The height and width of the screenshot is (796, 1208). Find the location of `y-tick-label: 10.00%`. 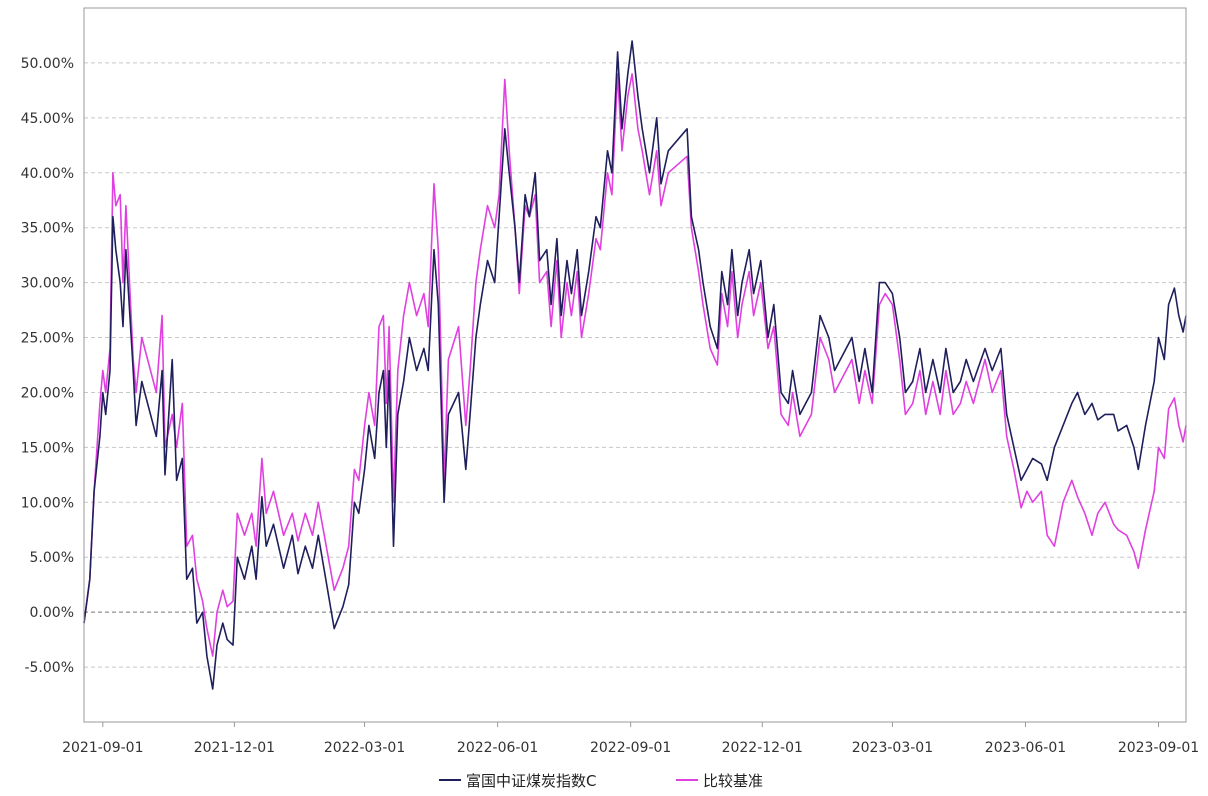

y-tick-label: 10.00% is located at coordinates (47, 503).